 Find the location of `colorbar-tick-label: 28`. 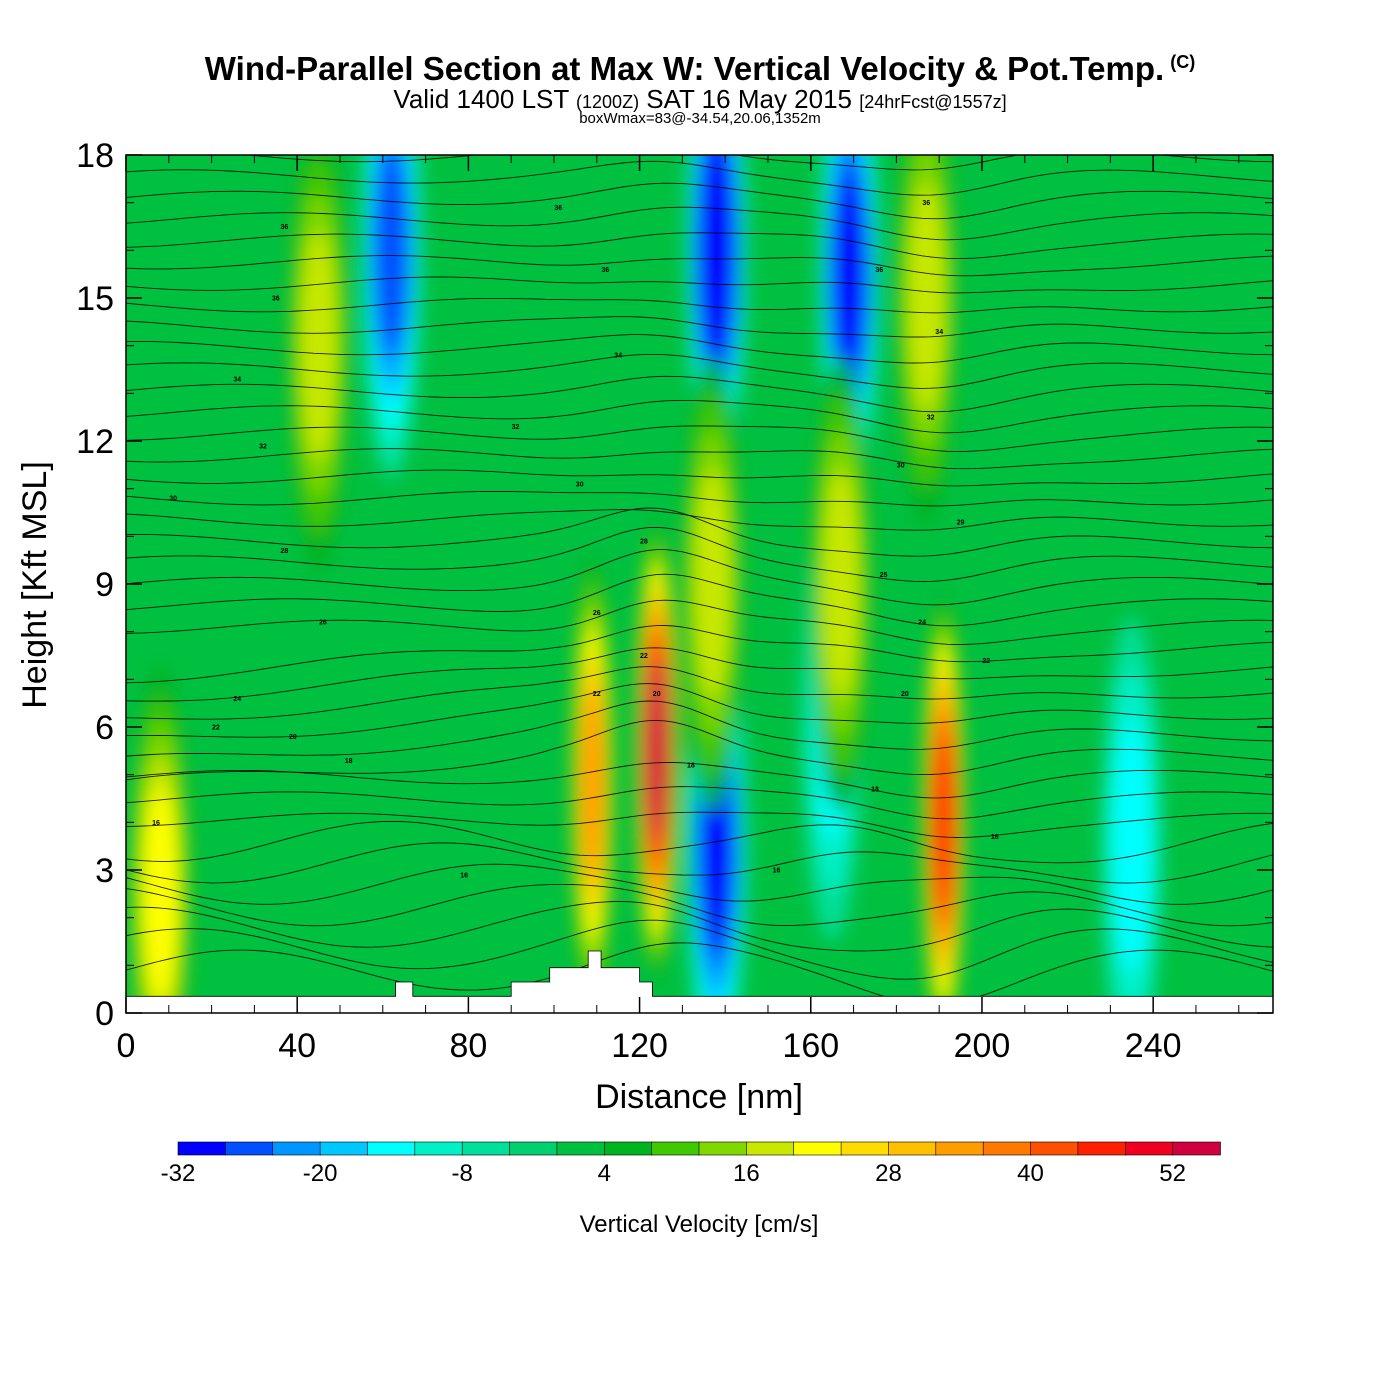

colorbar-tick-label: 28 is located at coordinates (888, 1173).